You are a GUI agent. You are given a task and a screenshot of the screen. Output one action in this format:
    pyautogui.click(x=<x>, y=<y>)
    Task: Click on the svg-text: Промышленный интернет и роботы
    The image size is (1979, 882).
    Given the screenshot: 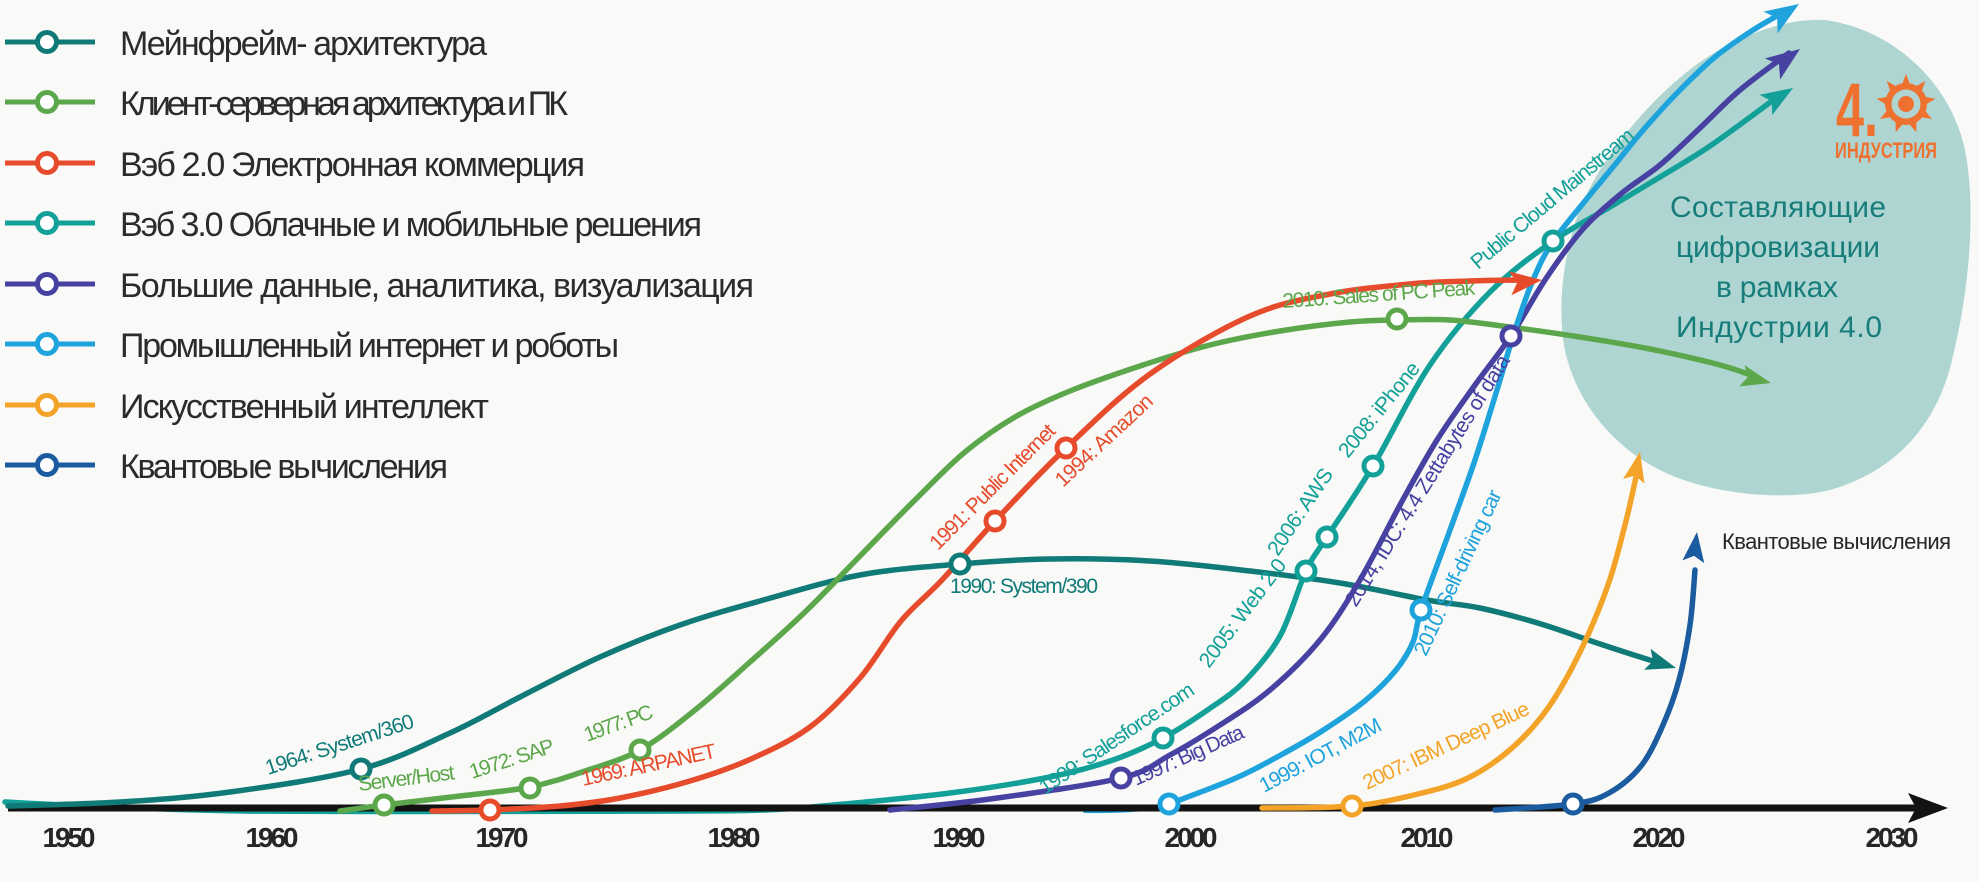 What is the action you would take?
    pyautogui.click(x=369, y=346)
    